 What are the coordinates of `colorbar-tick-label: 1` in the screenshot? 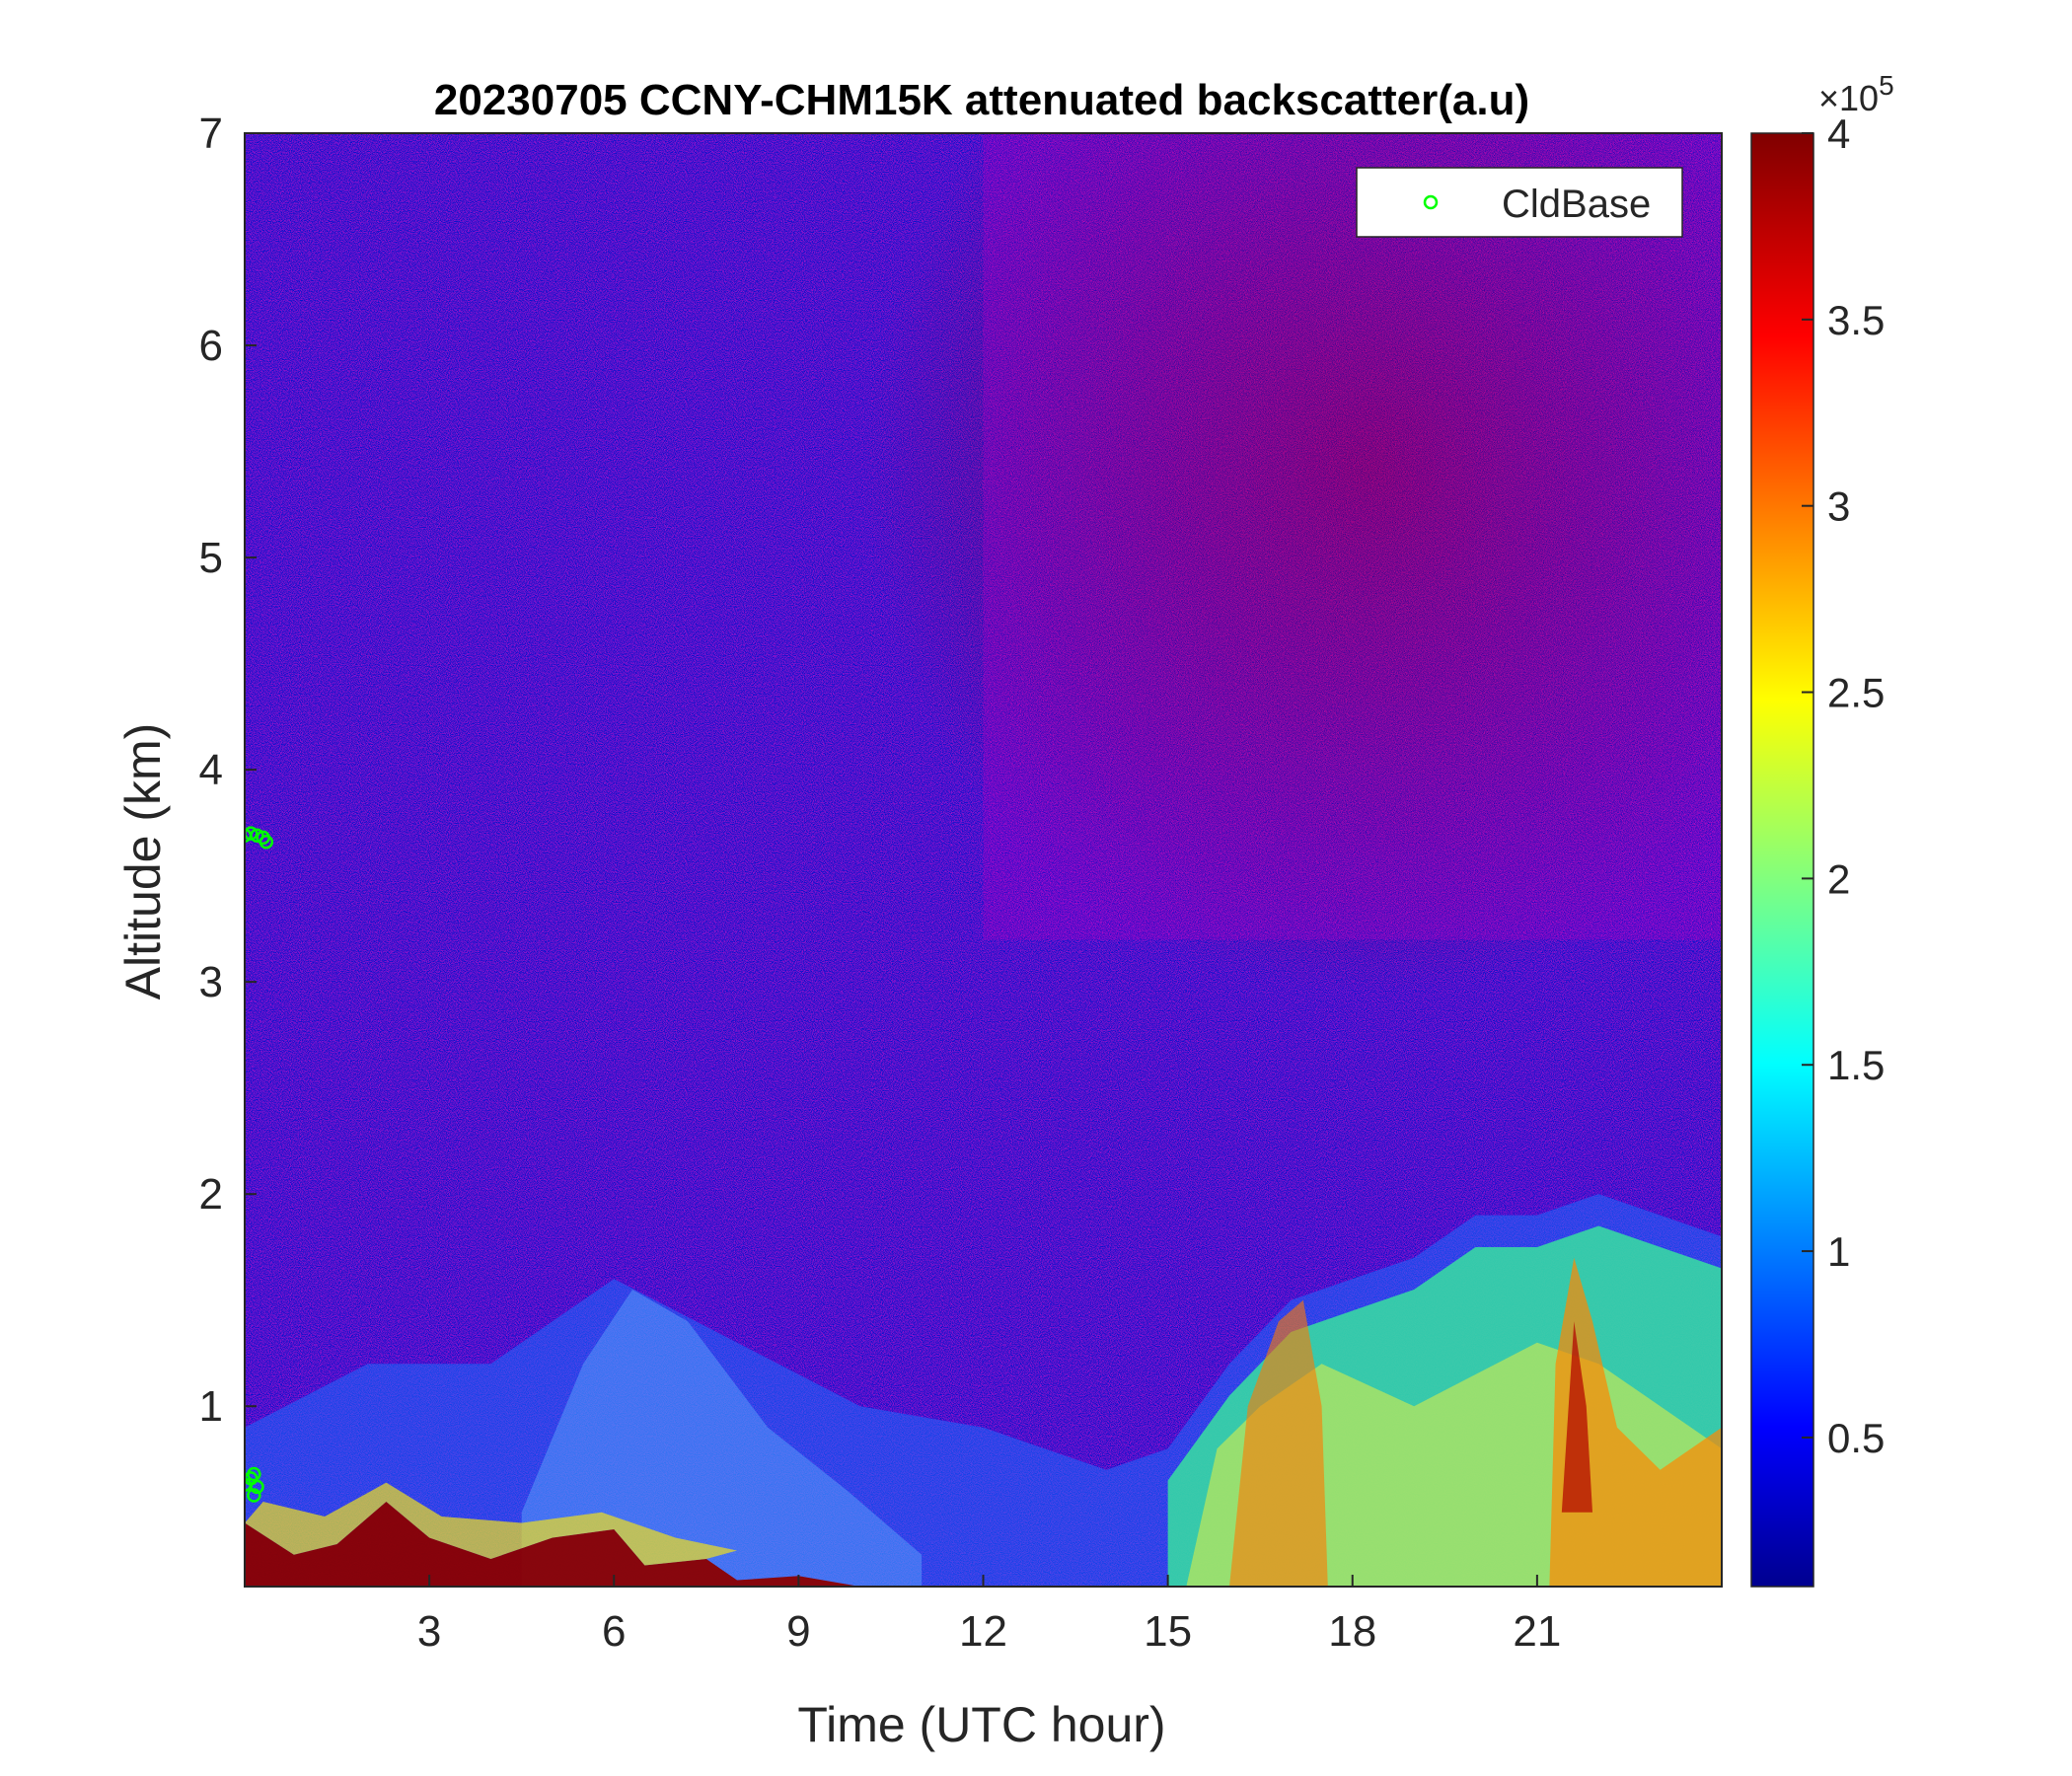 It's located at (1839, 1252).